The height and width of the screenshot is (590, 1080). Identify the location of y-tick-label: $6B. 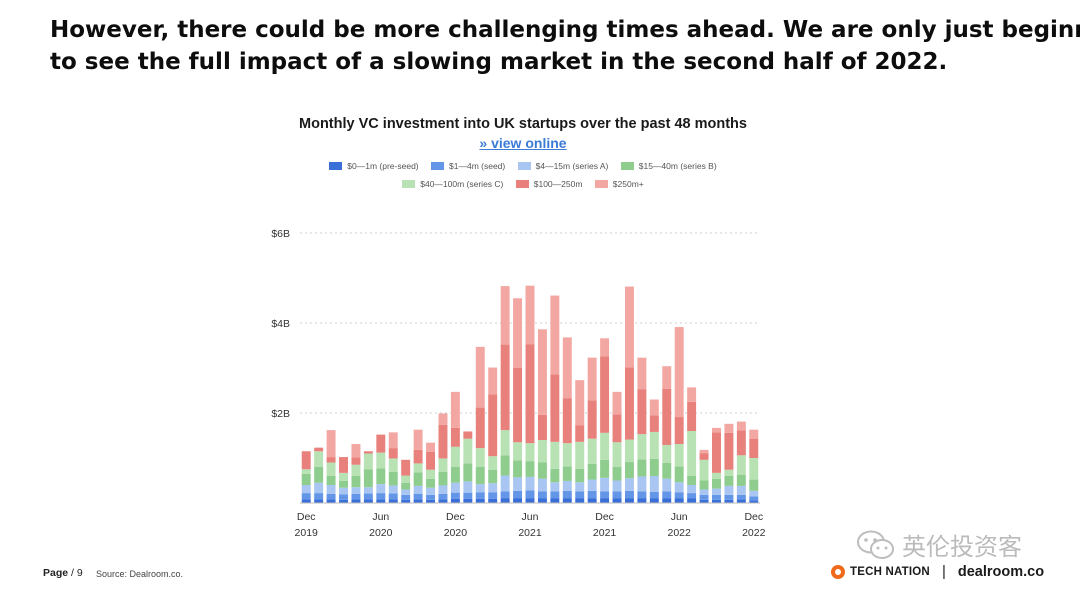
(280, 234).